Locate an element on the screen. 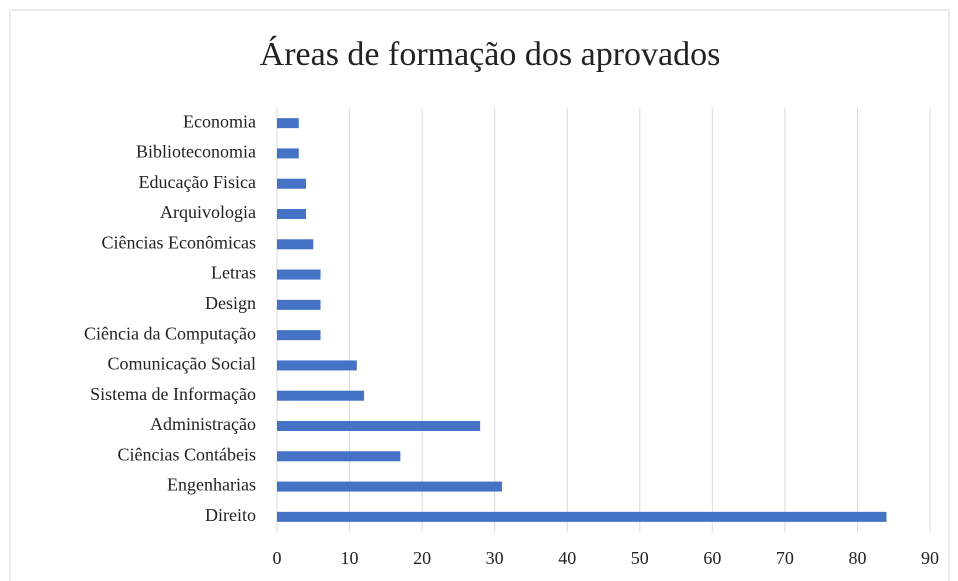 Image resolution: width=958 pixels, height=581 pixels. y-tick-label: Ciências Econômicas is located at coordinates (179, 242).